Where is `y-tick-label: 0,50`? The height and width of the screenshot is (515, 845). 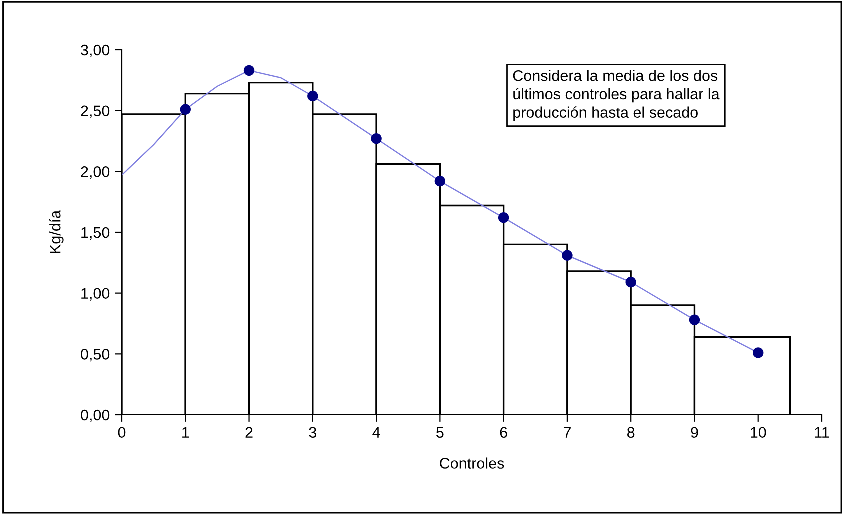
y-tick-label: 0,50 is located at coordinates (95, 355).